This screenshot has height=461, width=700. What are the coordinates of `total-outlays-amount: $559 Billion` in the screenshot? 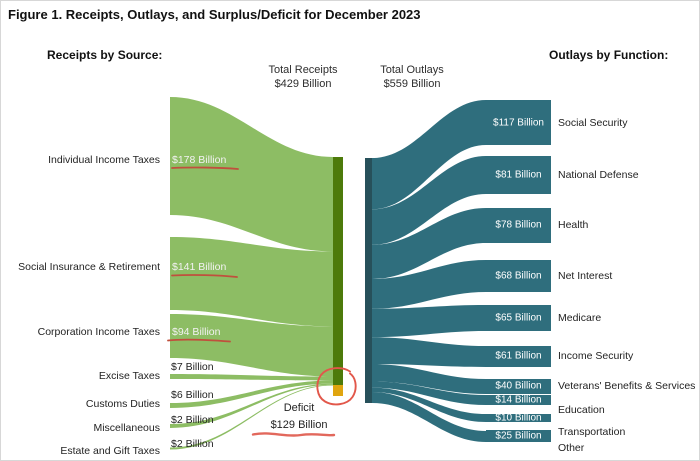 It's located at (412, 84).